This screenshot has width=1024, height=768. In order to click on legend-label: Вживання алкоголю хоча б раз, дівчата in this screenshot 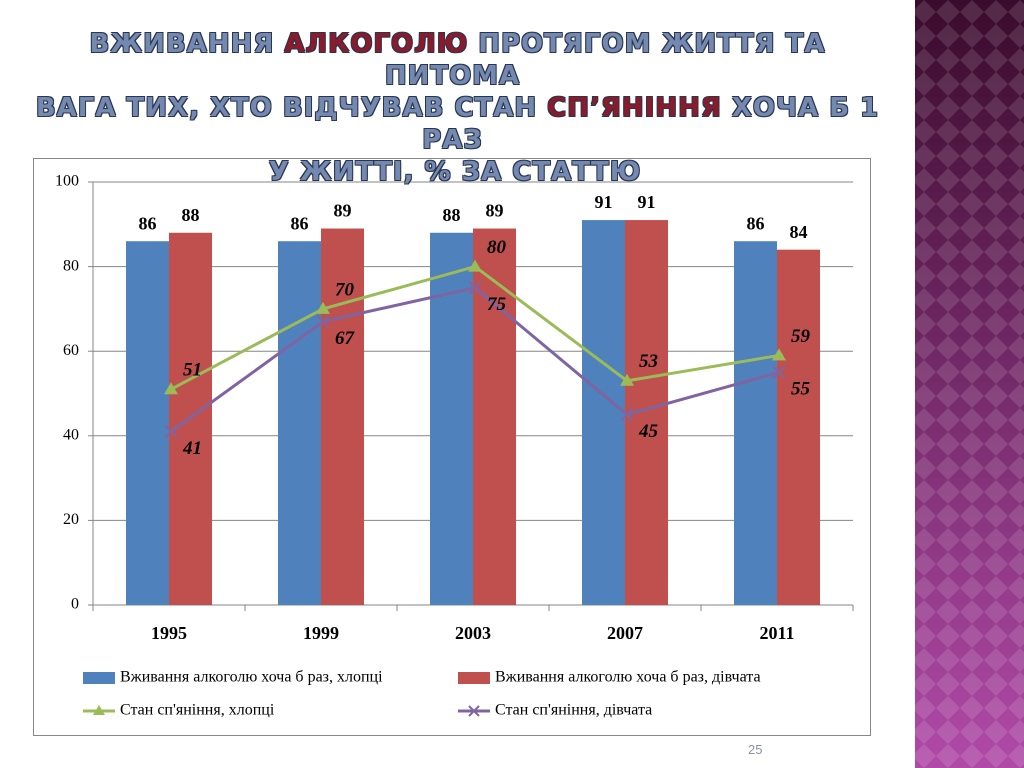, I will do `click(628, 677)`.